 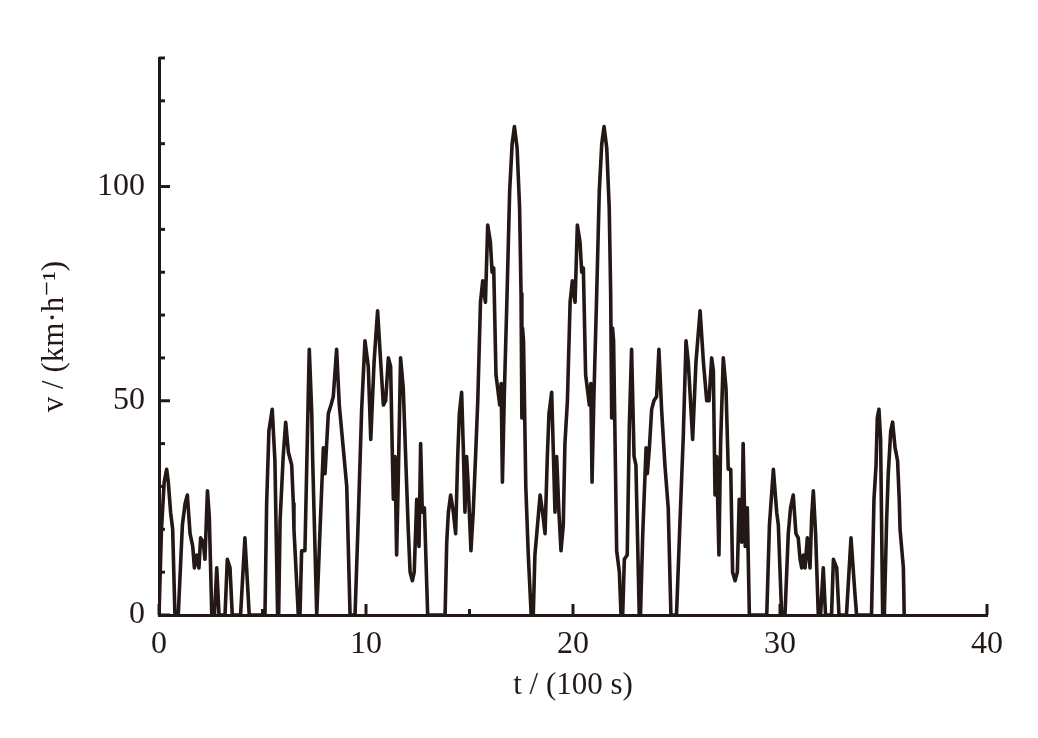 I want to click on y-axis-title: v / (km·h⁻¹), so click(x=52, y=336).